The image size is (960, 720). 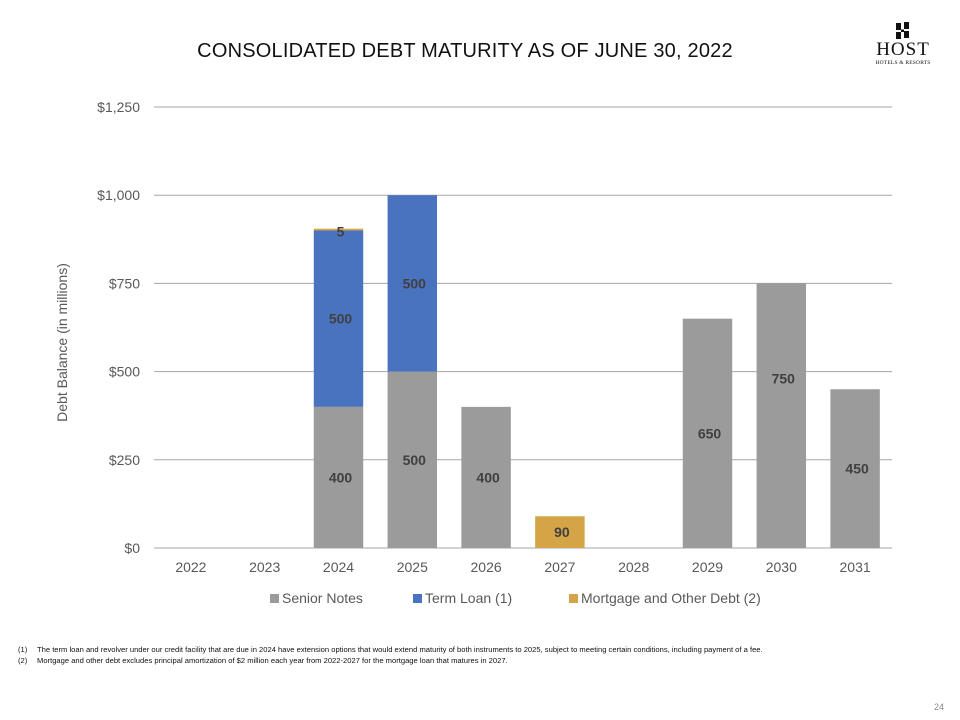 I want to click on data-label: 5, so click(x=341, y=232).